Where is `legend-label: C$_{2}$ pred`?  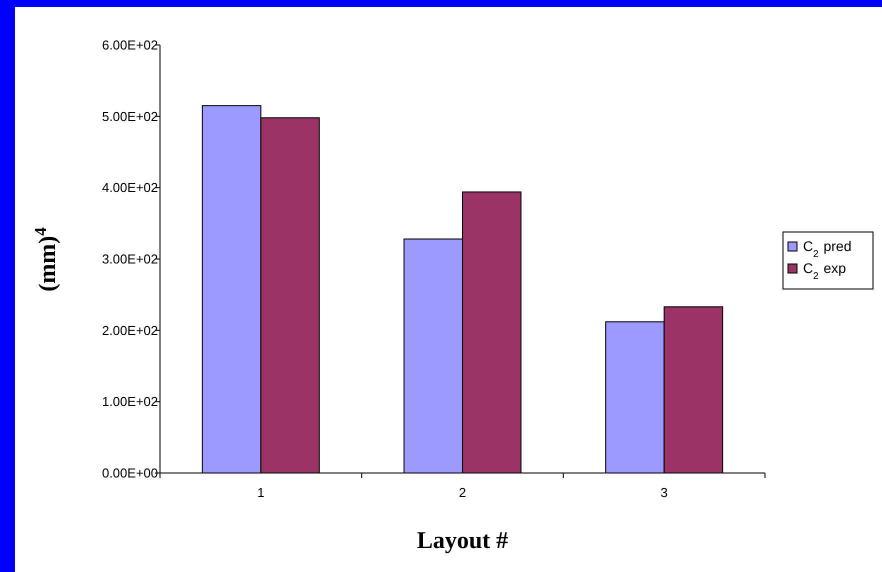 legend-label: C$_{2}$ pred is located at coordinates (827, 249).